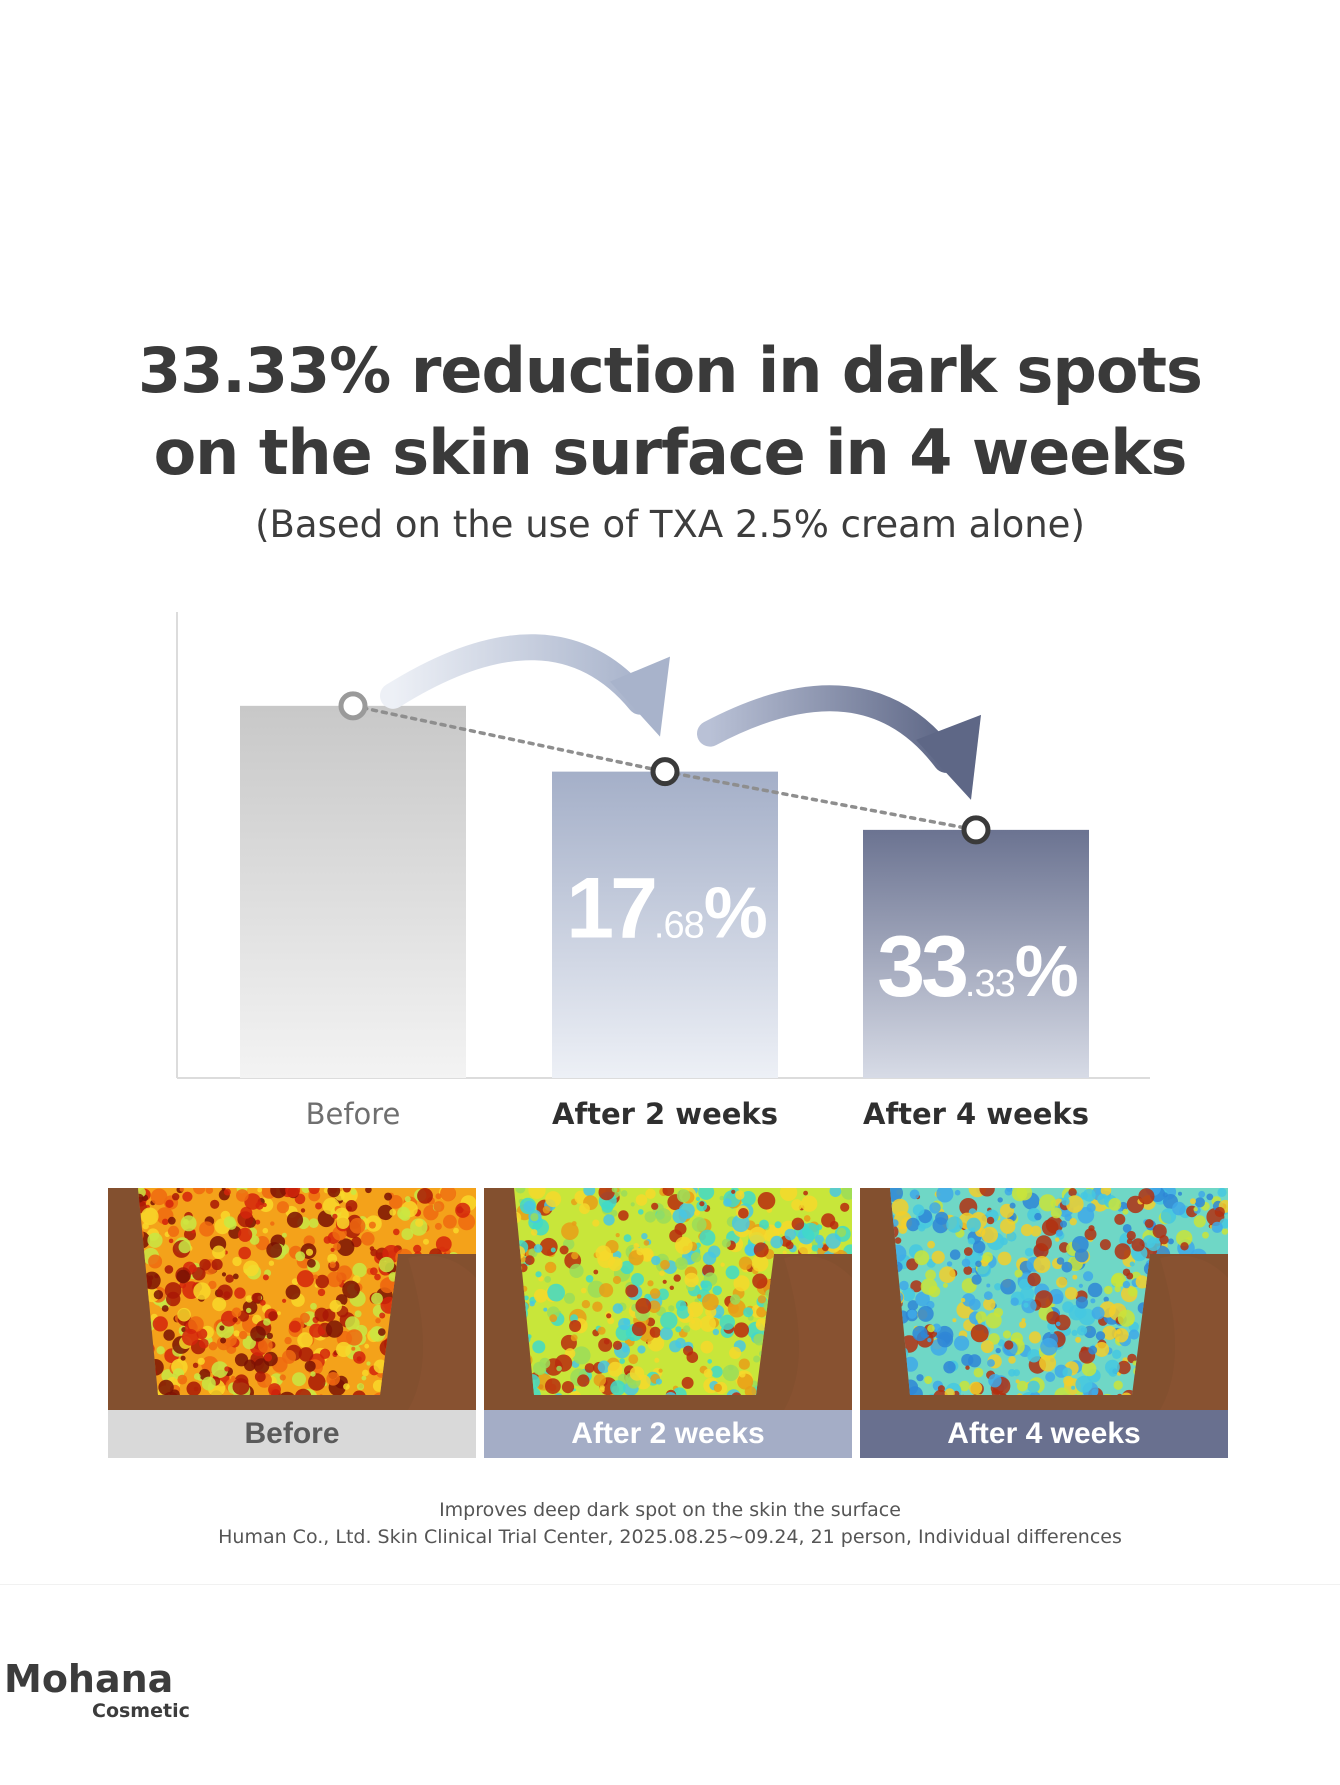 The height and width of the screenshot is (1785, 1340). Describe the element at coordinates (666, 909) in the screenshot. I see `data-label-1: 17.68%` at that location.